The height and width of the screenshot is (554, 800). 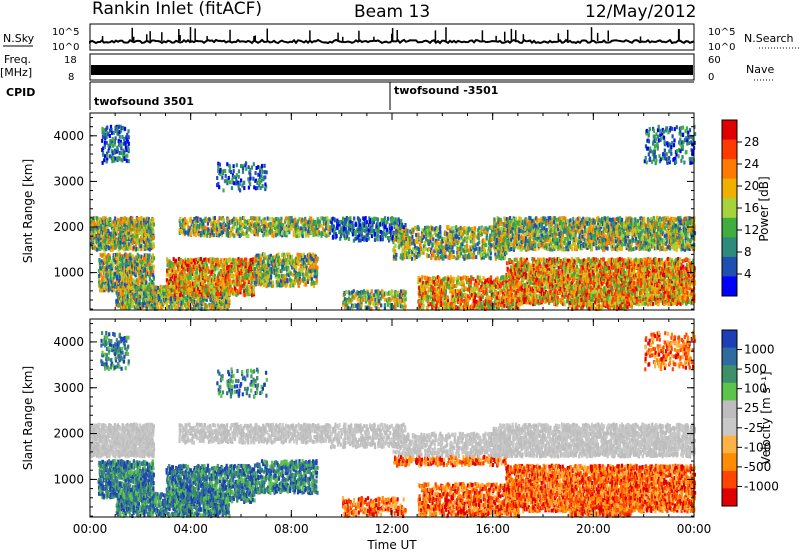 What do you see at coordinates (144, 101) in the screenshot?
I see `cpid-entry-1: twofsound 3501` at bounding box center [144, 101].